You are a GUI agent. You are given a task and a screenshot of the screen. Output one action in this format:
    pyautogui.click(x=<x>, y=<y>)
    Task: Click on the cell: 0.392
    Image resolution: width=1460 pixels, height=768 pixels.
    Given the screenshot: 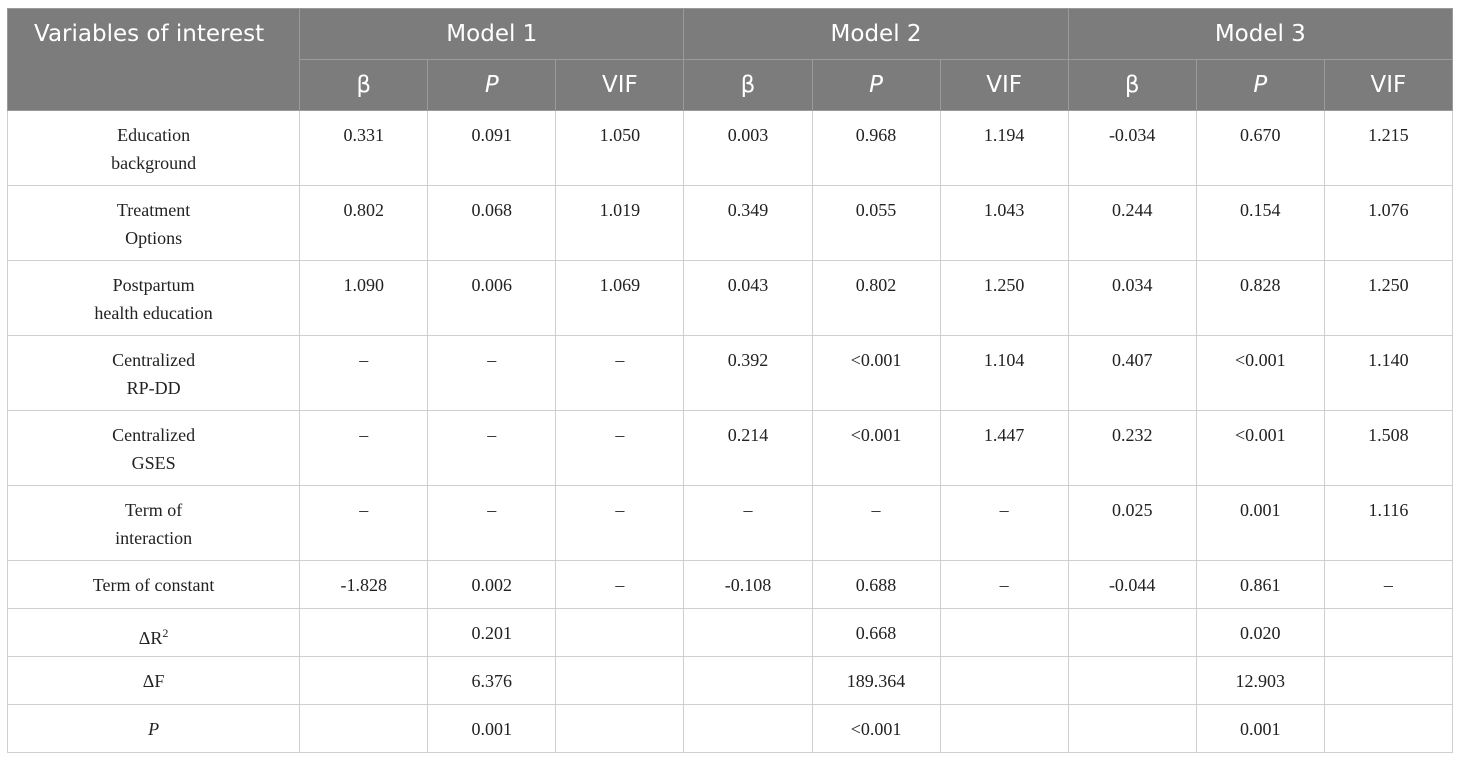 What is the action you would take?
    pyautogui.click(x=748, y=373)
    